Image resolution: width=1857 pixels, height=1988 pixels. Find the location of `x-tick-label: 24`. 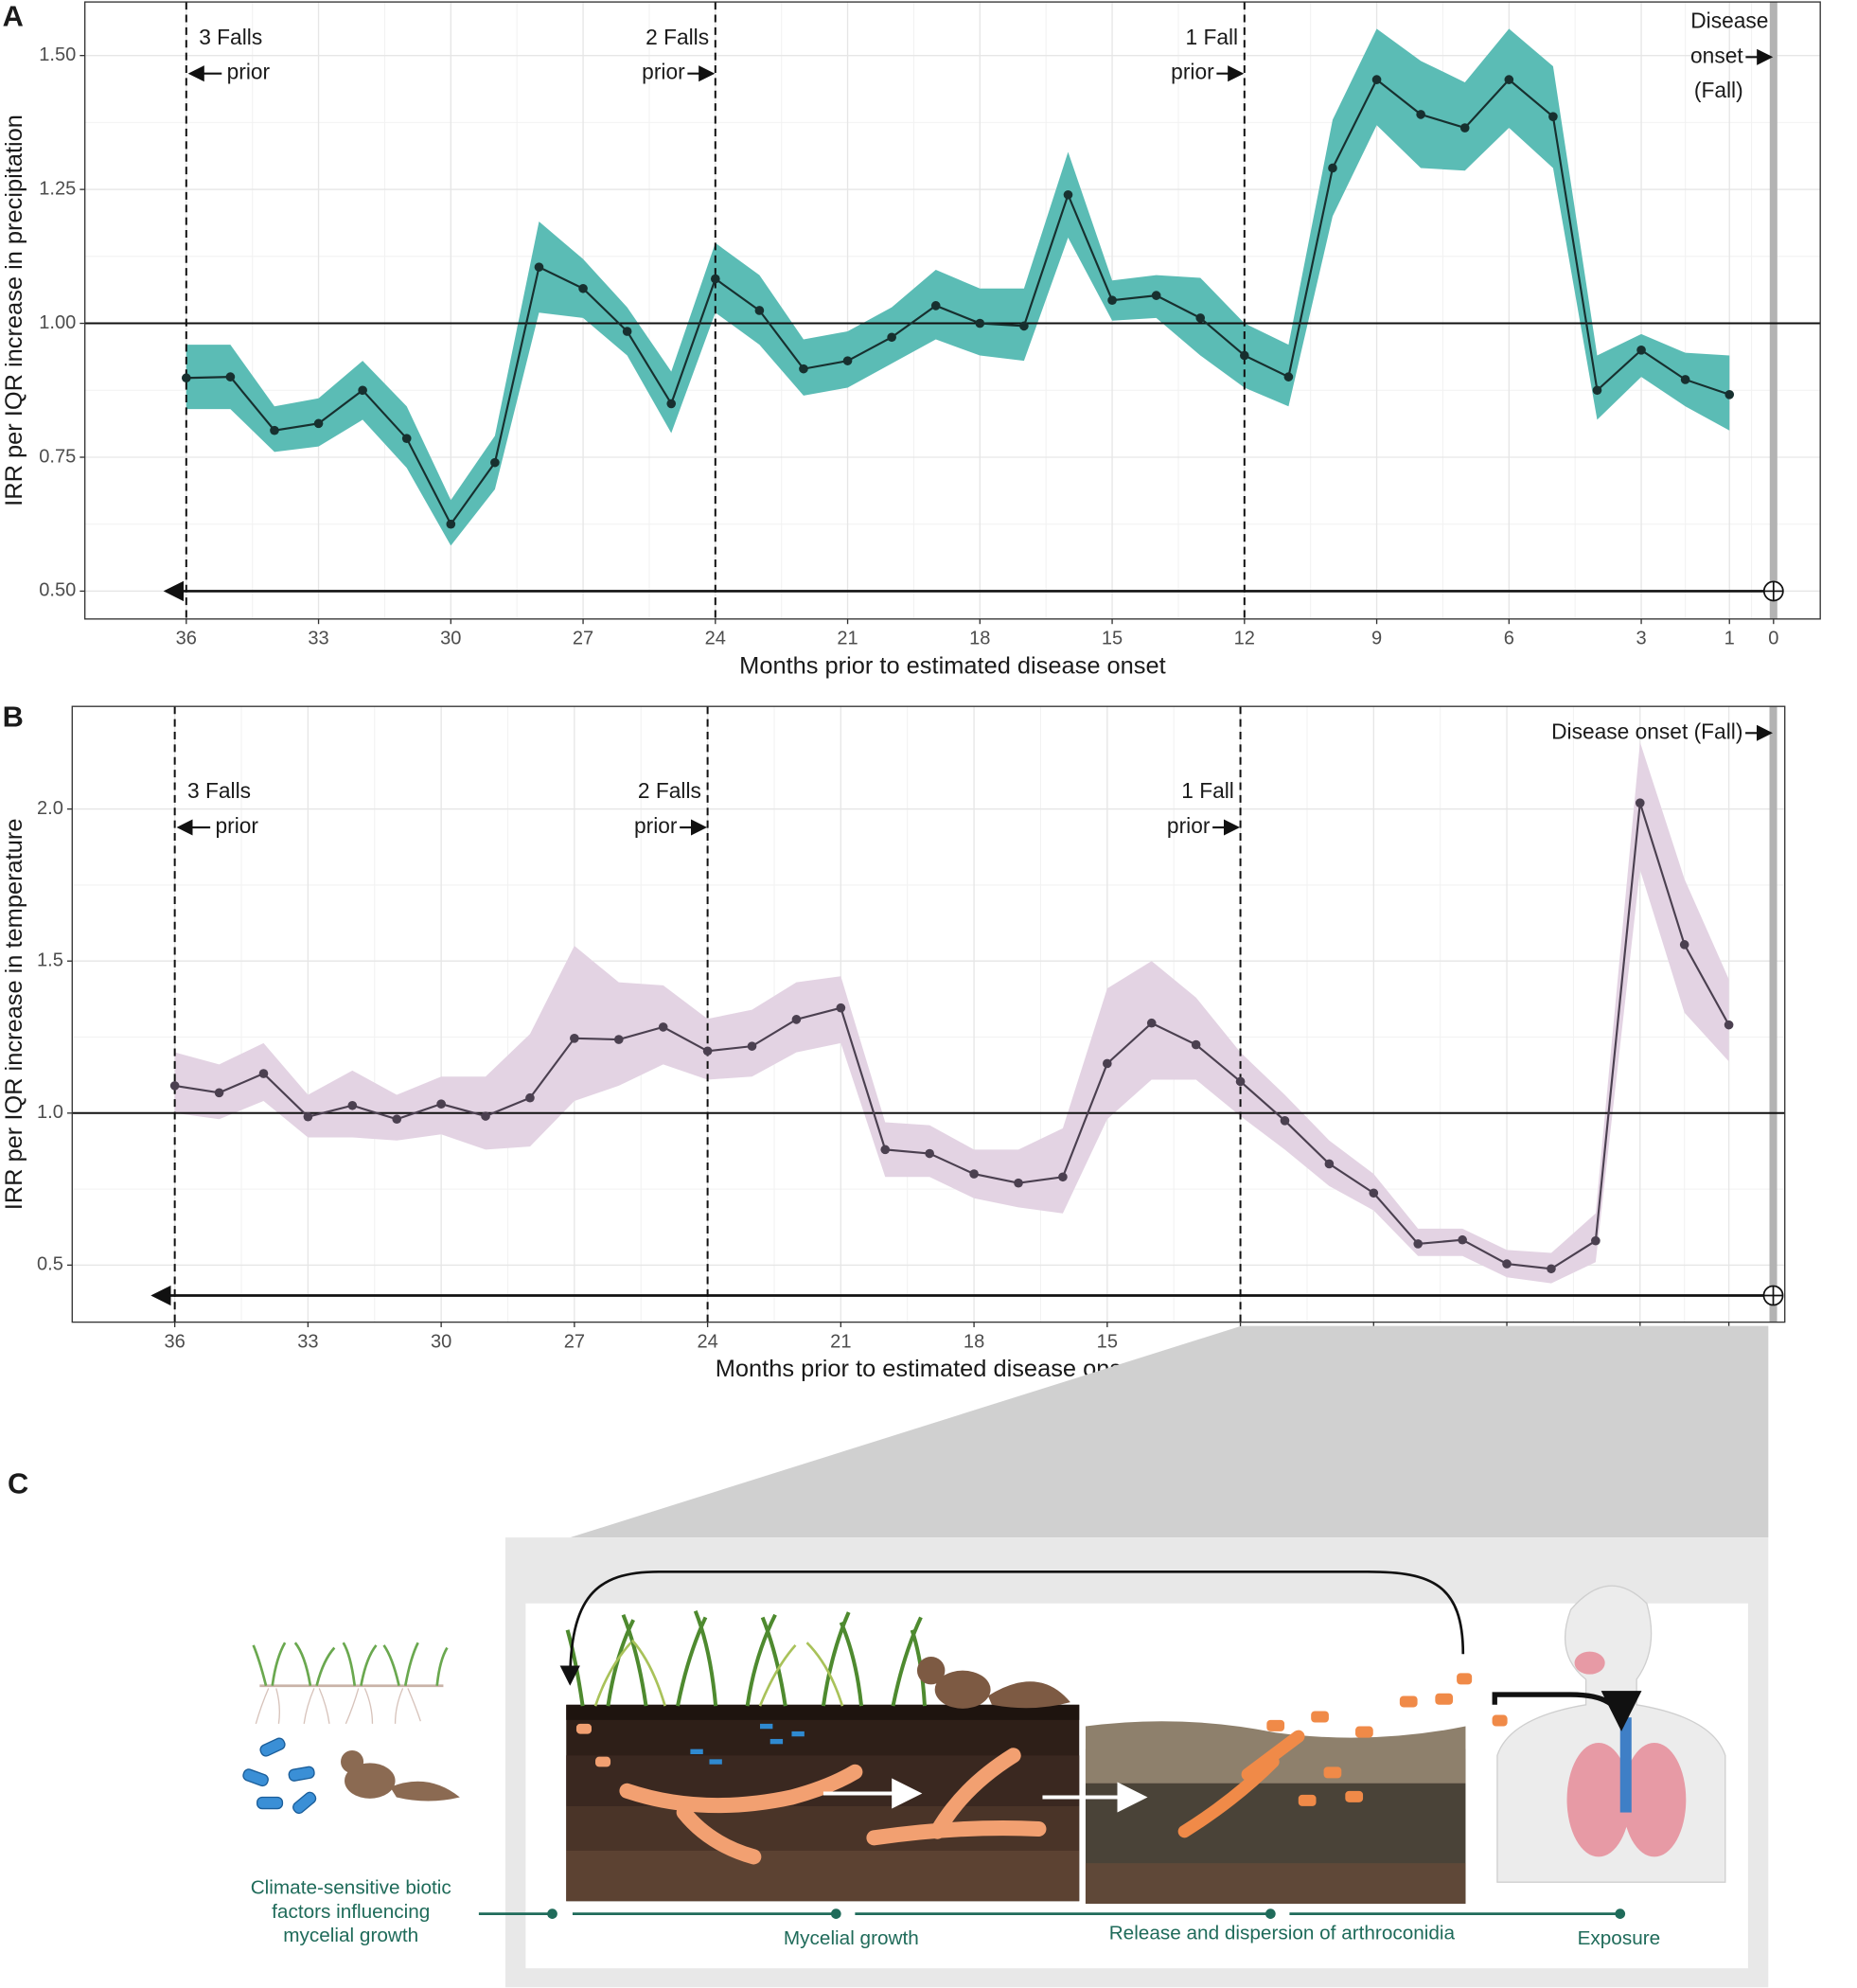

x-tick-label: 24 is located at coordinates (707, 1341).